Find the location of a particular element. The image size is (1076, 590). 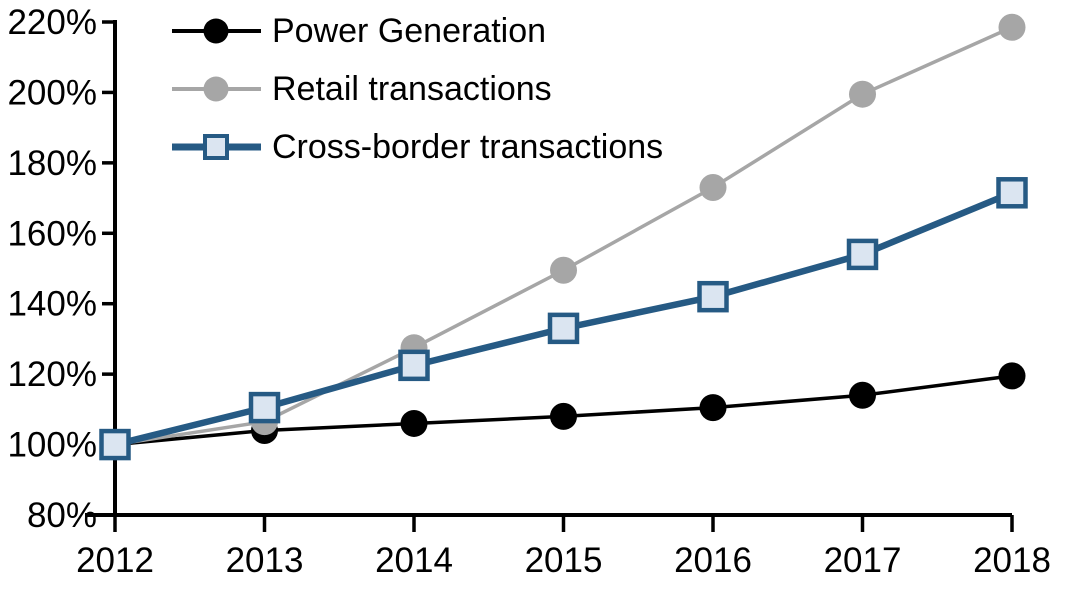

legend-item-power-generation: Power Generation is located at coordinates (416, 31).